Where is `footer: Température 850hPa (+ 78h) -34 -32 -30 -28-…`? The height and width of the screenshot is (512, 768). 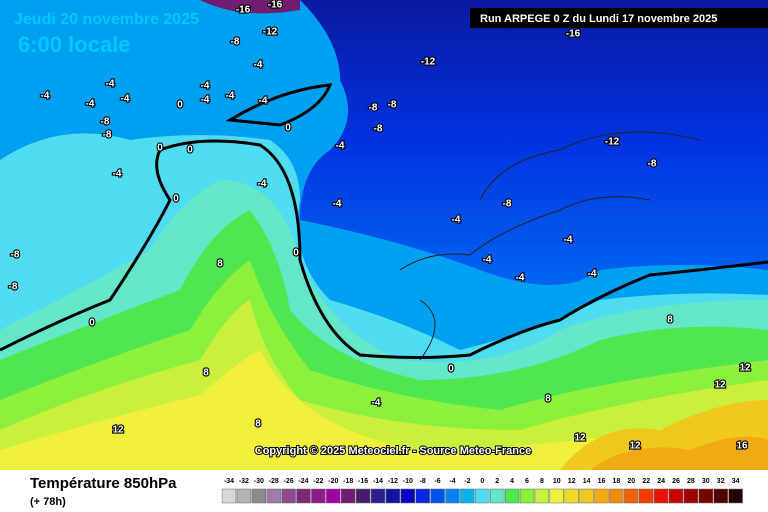
footer: Température 850hPa (+ 78h) -34 -32 -30 -28-… is located at coordinates (384, 491).